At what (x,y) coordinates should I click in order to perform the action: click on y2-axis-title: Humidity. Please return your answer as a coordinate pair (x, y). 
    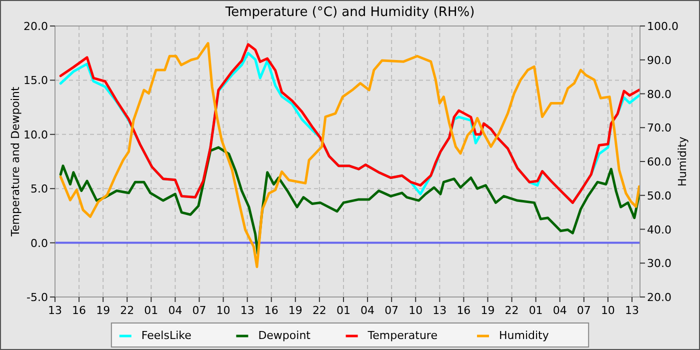
    Looking at the image, I should click on (682, 161).